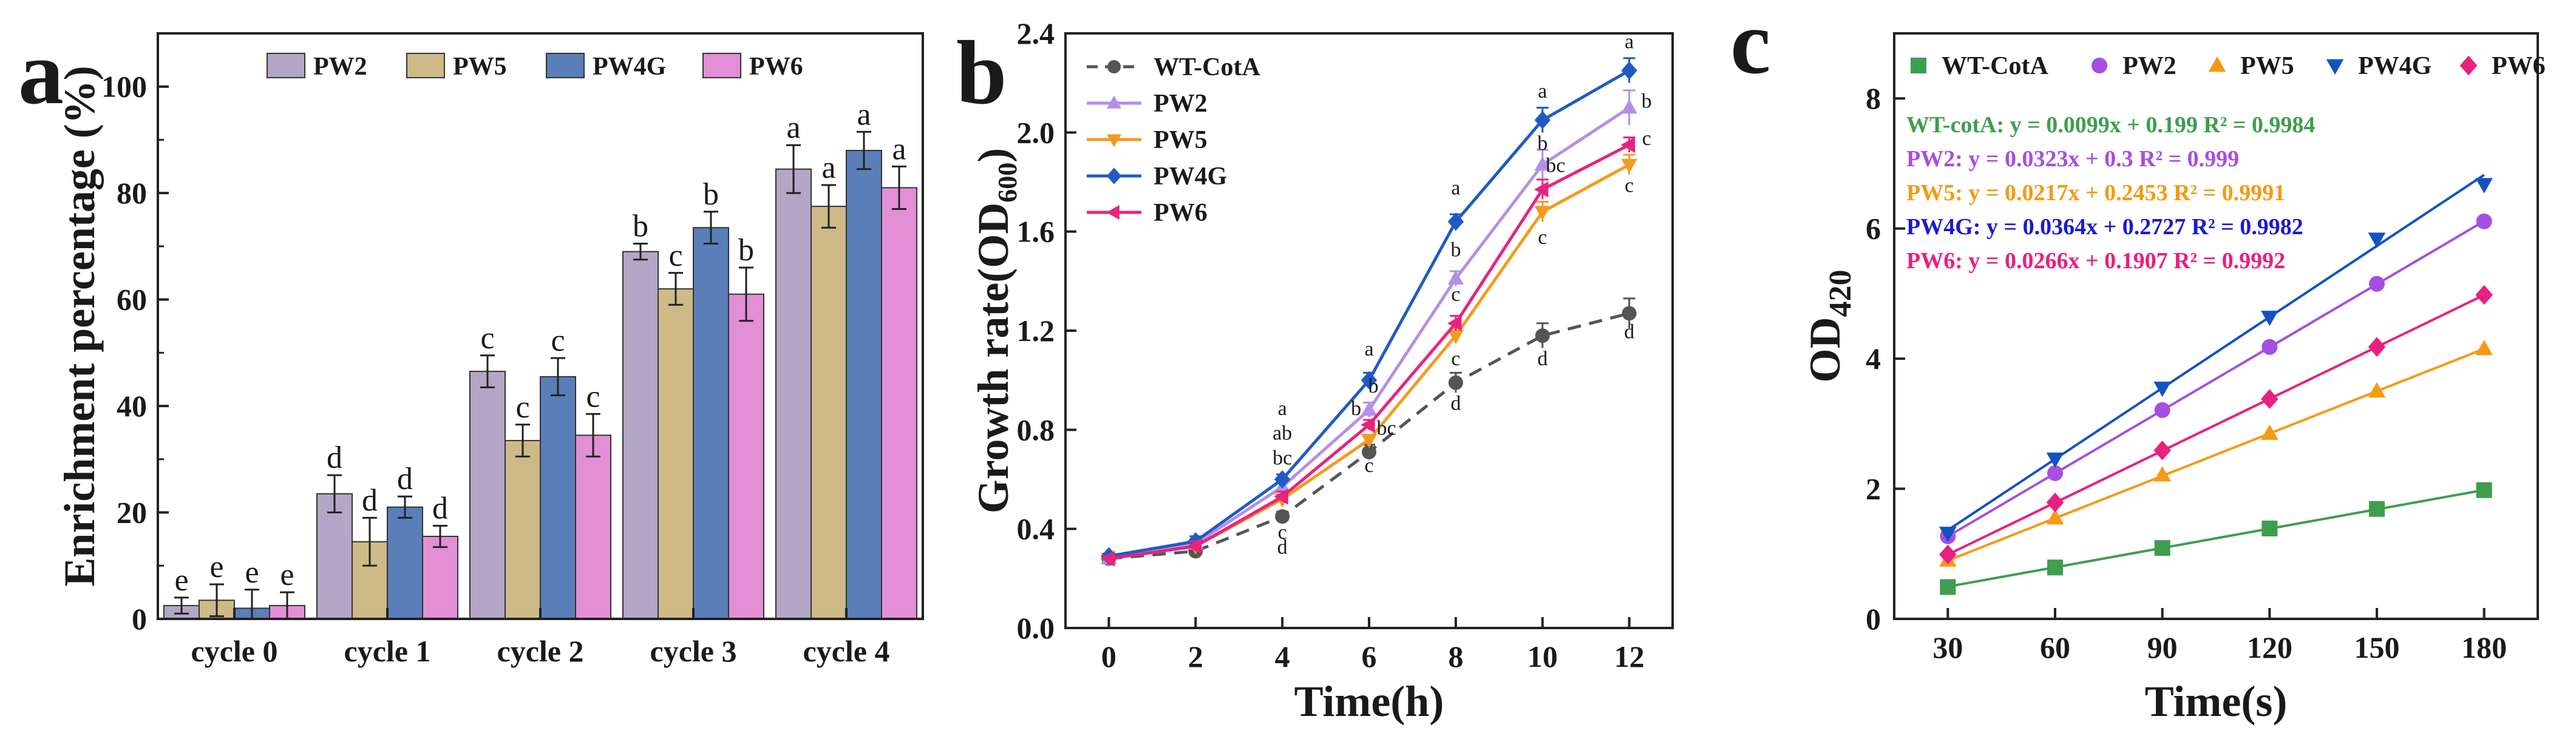 The width and height of the screenshot is (2576, 736). What do you see at coordinates (1825, 350) in the screenshot?
I see `chart-c-y-axis-title-main: OD` at bounding box center [1825, 350].